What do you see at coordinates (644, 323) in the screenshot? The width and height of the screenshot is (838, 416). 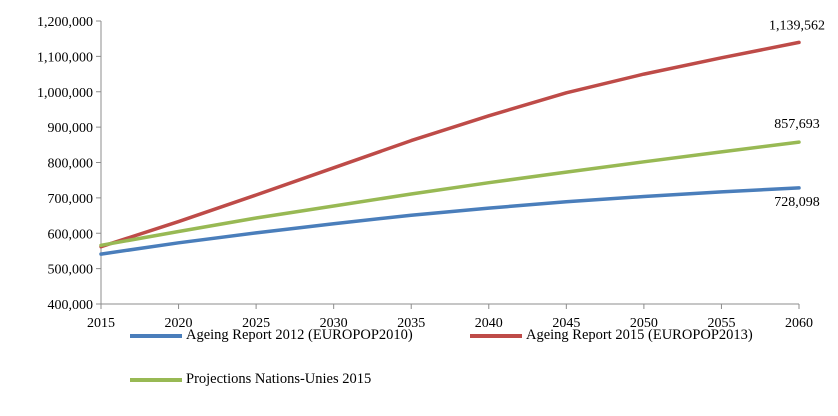 I see `x-tick-label: 2050` at bounding box center [644, 323].